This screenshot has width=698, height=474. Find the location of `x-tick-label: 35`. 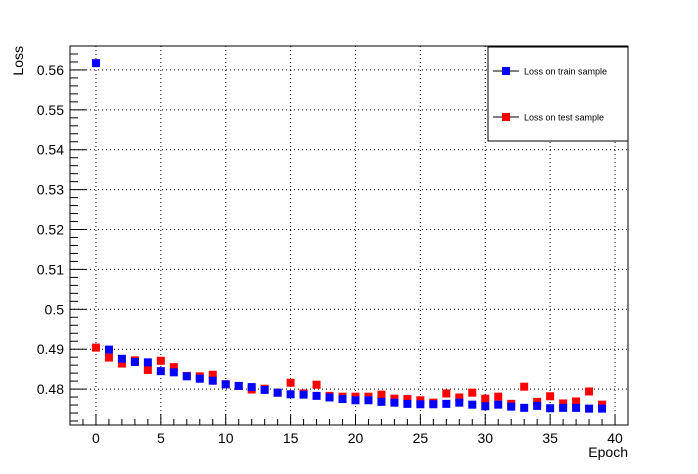

x-tick-label: 35 is located at coordinates (550, 438).